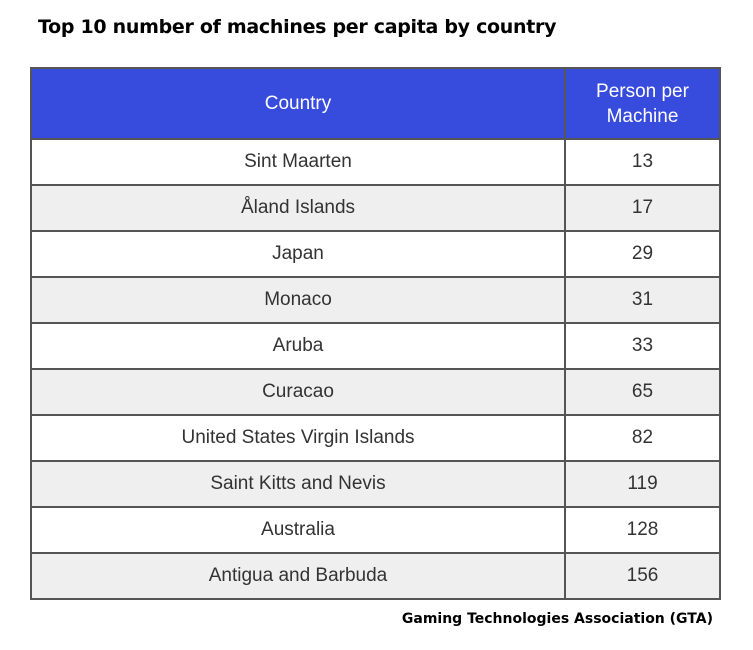 This screenshot has width=753, height=650. I want to click on table-row: Monaco 31, so click(375, 300).